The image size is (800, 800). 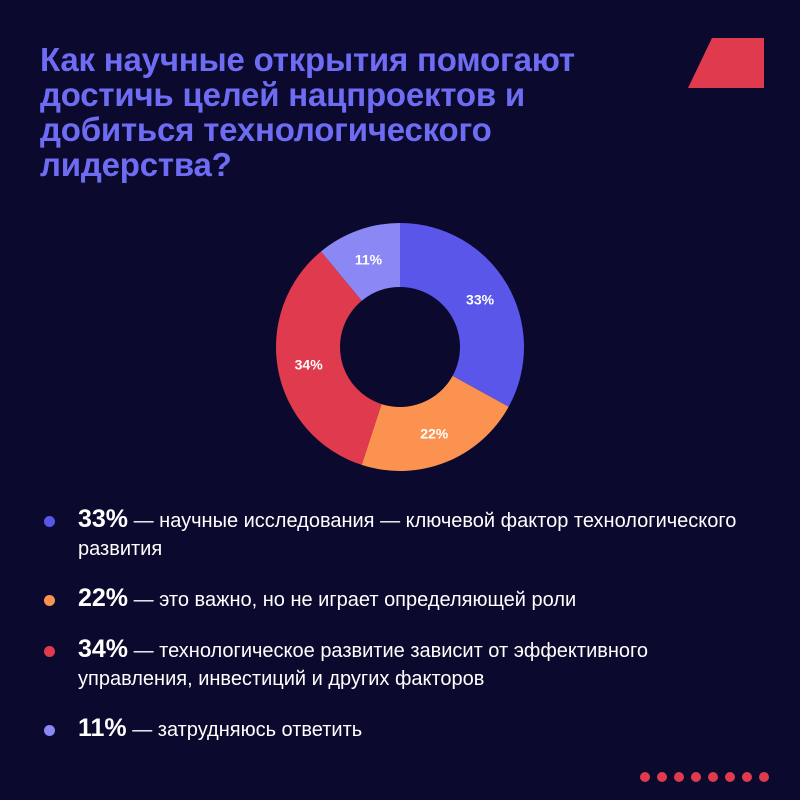 I want to click on legend-percent: 34%, so click(x=103, y=649).